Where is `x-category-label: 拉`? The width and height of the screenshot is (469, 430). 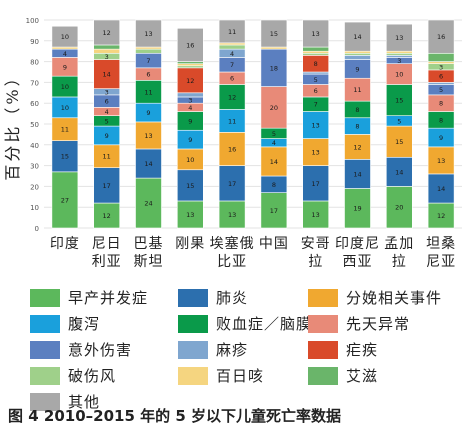 x-category-label: 拉 is located at coordinates (399, 262).